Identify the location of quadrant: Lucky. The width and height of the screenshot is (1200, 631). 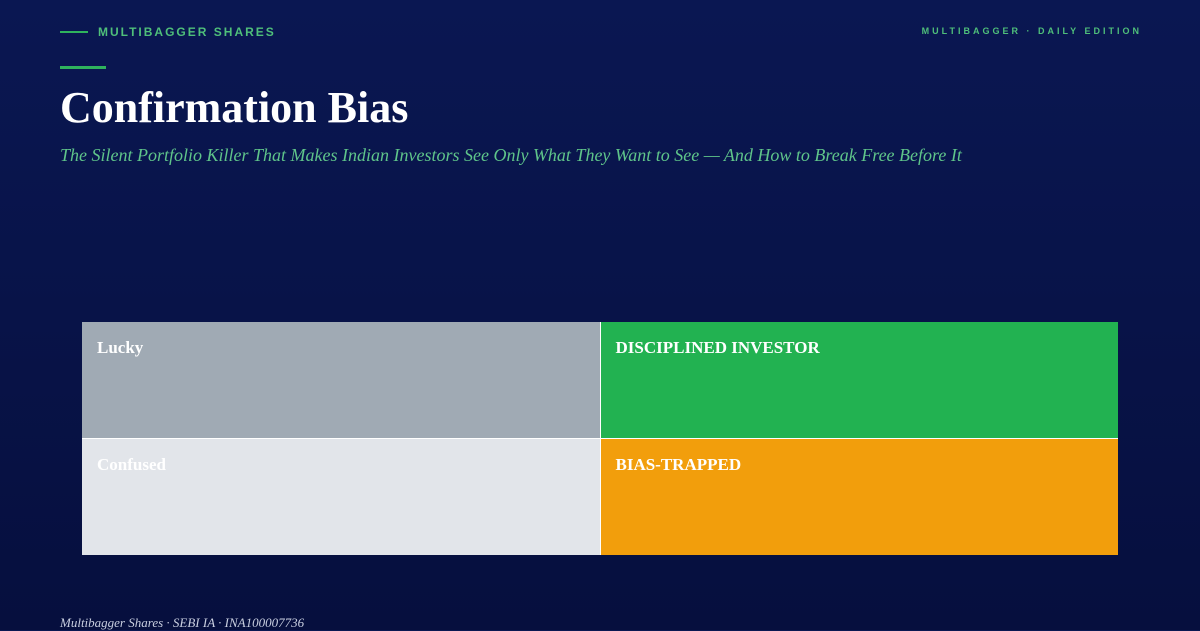
(341, 380).